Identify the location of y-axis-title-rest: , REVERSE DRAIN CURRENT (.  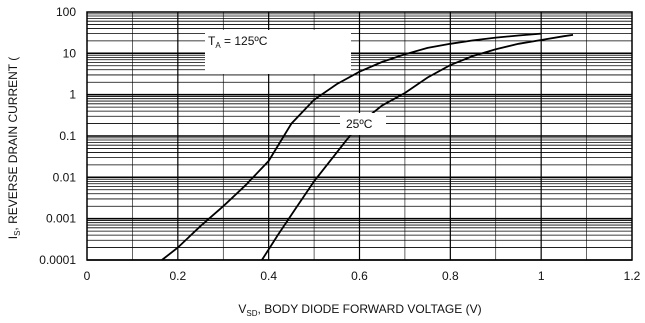
(13, 144).